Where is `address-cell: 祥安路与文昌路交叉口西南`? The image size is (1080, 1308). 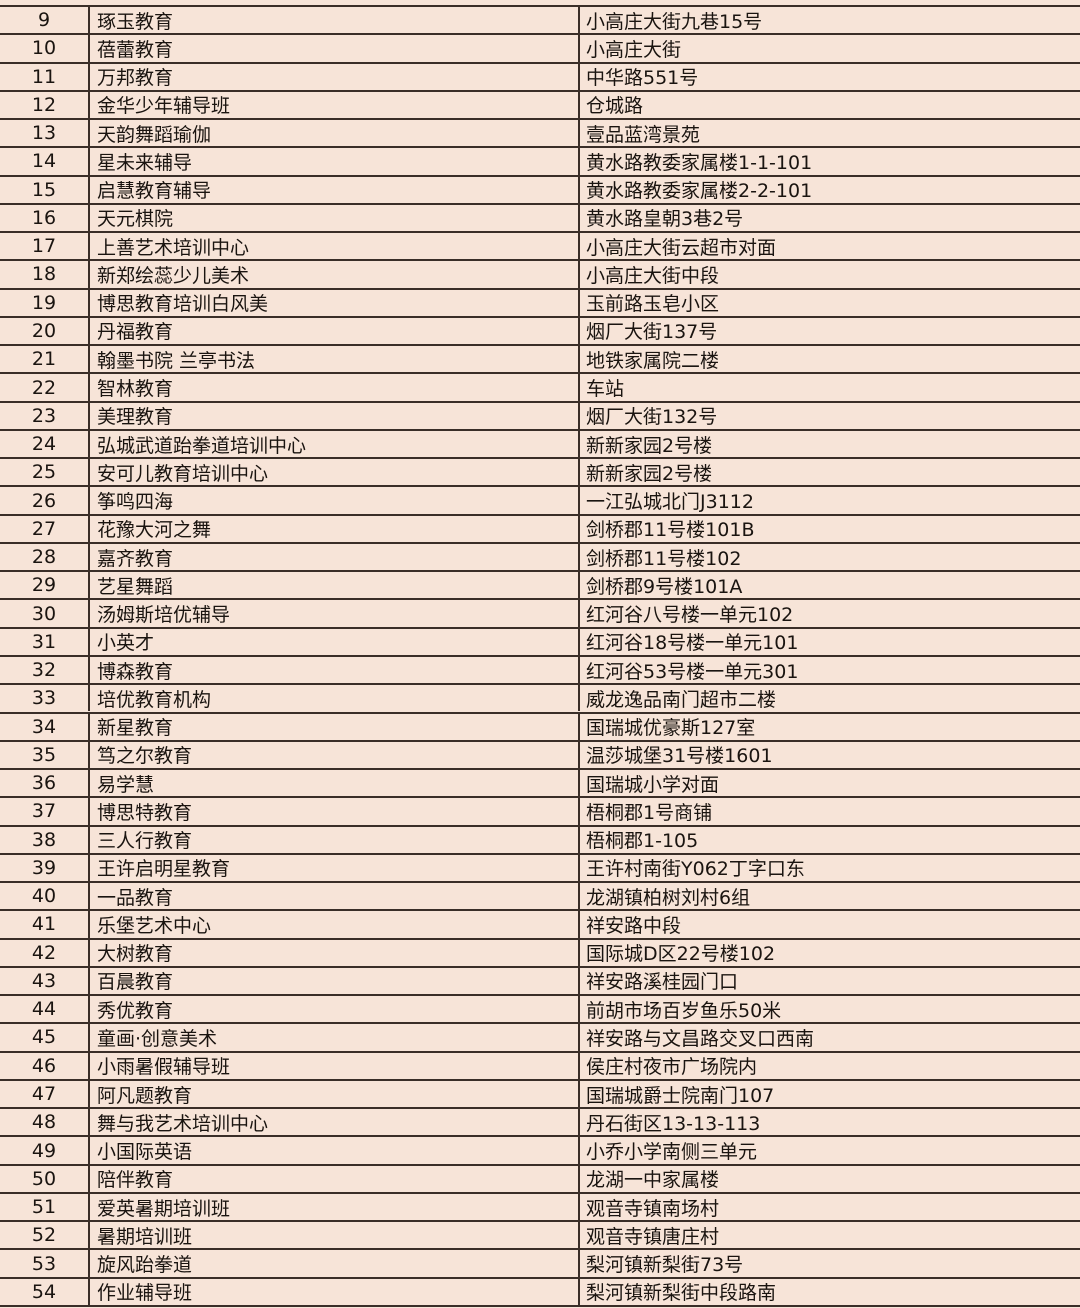
address-cell: 祥安路与文昌路交叉口西南 is located at coordinates (829, 1037).